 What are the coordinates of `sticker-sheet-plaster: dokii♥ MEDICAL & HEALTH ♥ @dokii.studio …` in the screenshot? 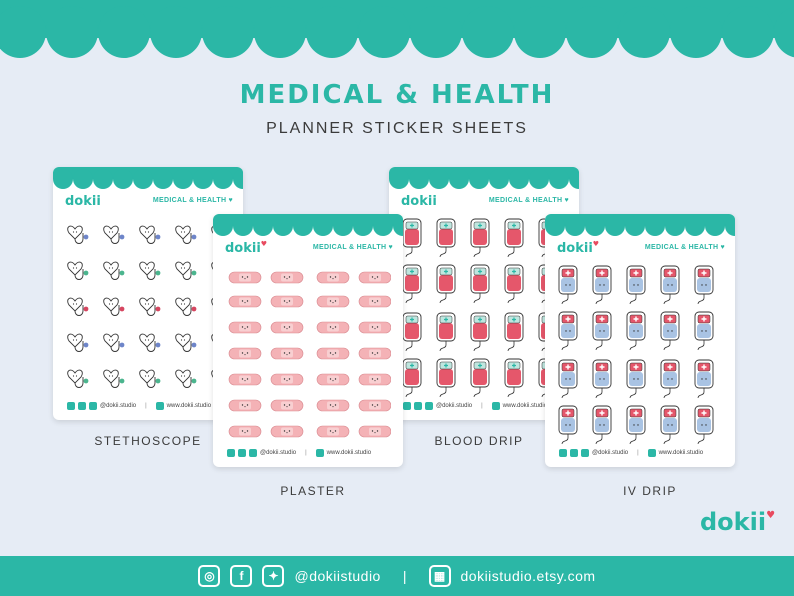 It's located at (308, 340).